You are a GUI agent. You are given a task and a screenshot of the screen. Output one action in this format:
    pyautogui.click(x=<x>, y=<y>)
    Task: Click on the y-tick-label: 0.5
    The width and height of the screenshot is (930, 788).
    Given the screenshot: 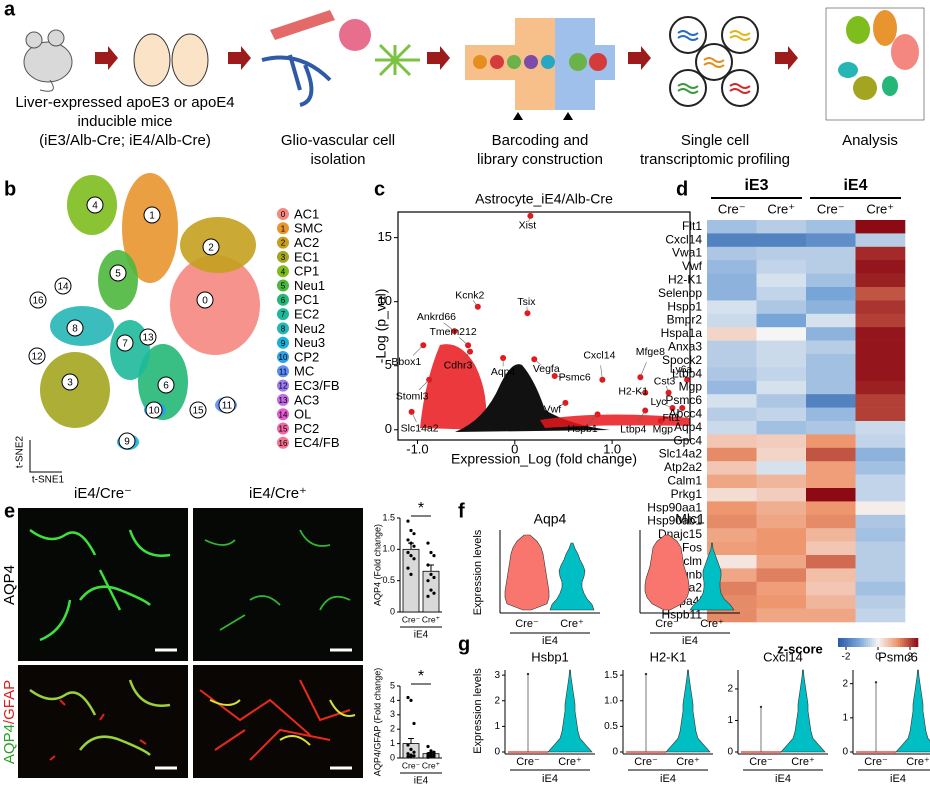 What is the action you would take?
    pyautogui.click(x=611, y=726)
    